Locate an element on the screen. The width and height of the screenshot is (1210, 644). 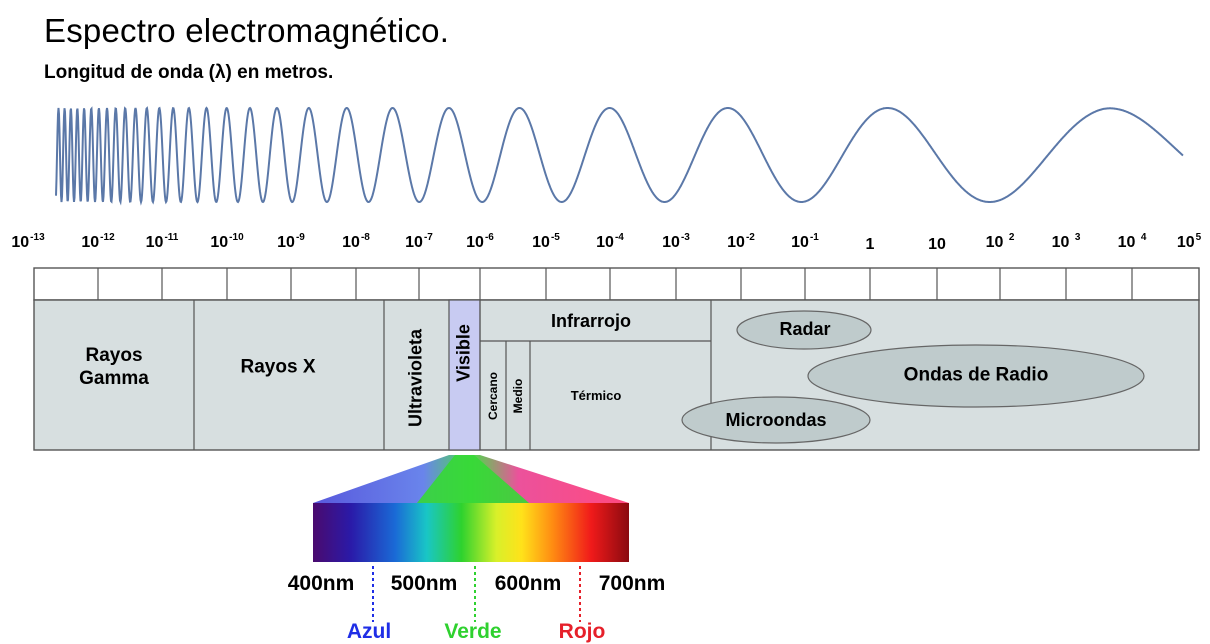
scale-tick-label: 10⁻¹² is located at coordinates (98, 241).